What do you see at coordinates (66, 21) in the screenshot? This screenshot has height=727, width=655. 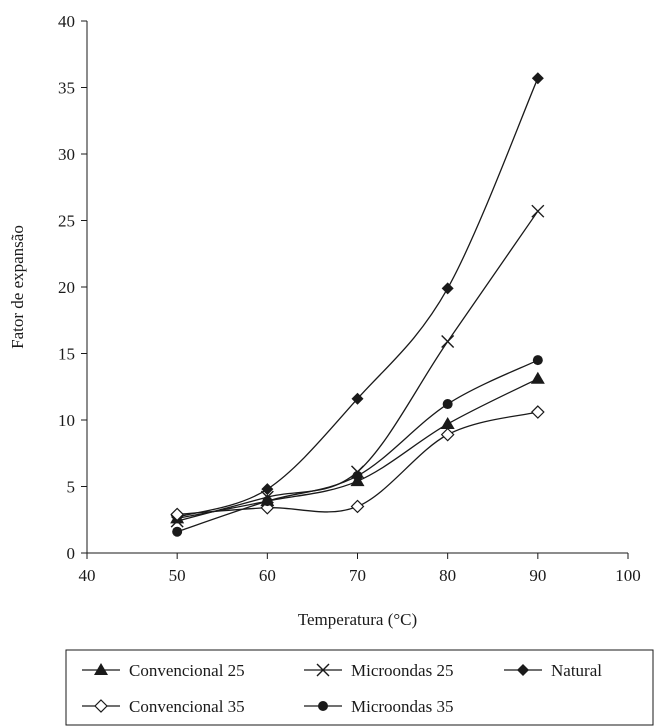 I see `y-tick-label: 40` at bounding box center [66, 21].